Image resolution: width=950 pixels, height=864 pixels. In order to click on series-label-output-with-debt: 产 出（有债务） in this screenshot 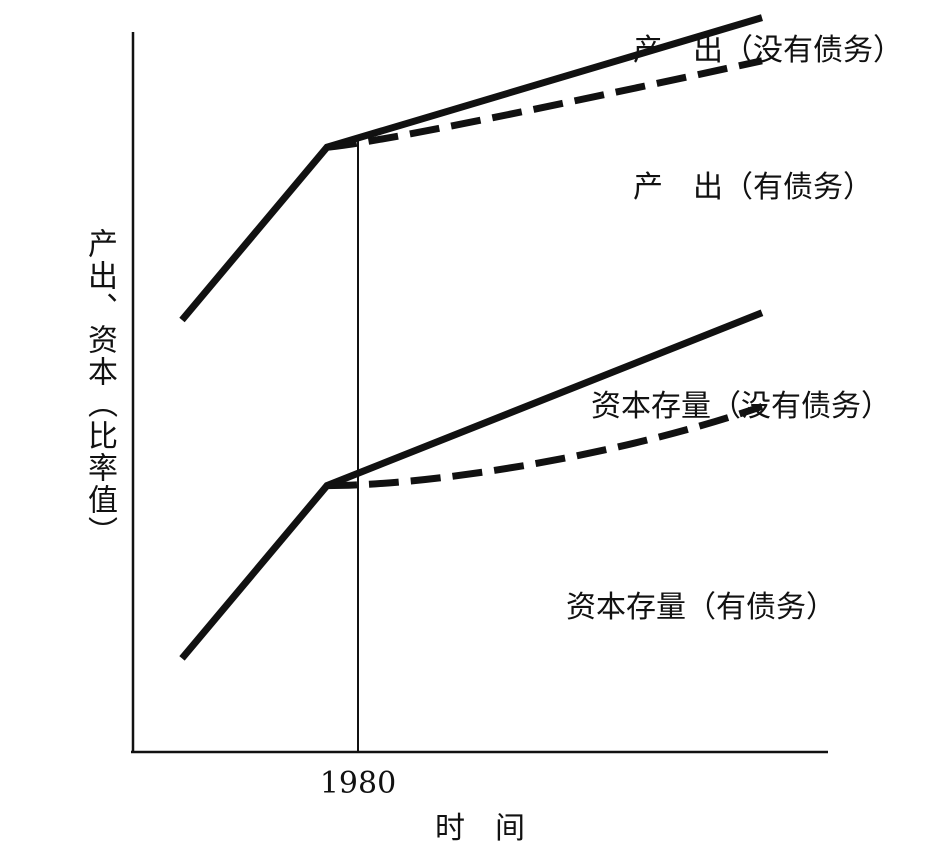, I will do `click(753, 187)`.